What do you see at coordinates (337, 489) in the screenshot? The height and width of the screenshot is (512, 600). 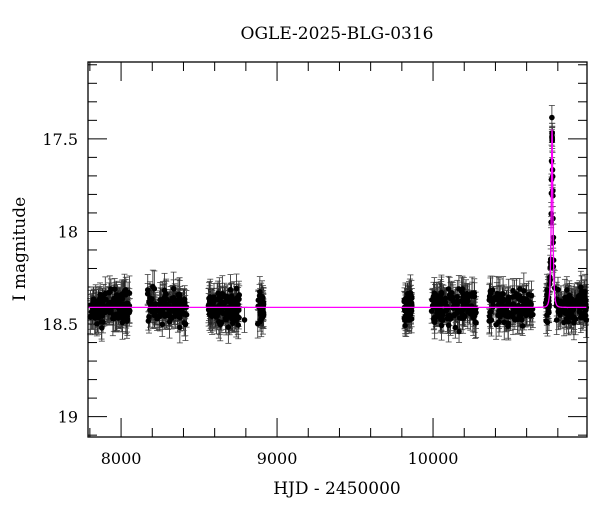 I see `x-axis-label: HJD - 2450000` at bounding box center [337, 489].